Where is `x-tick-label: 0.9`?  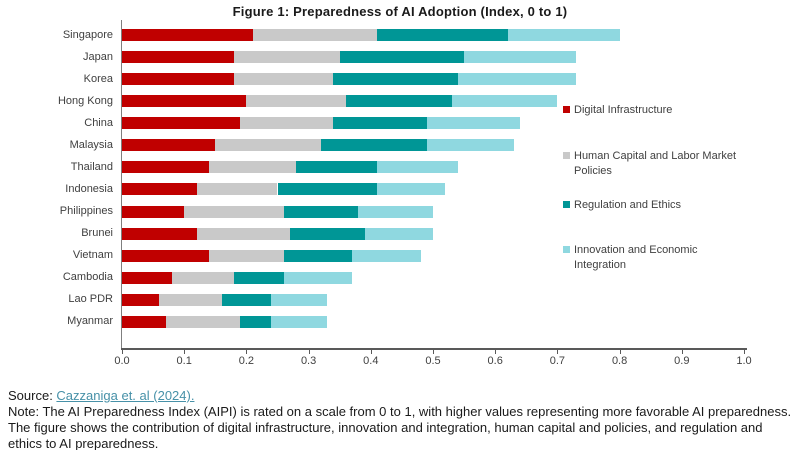
x-tick-label: 0.9 is located at coordinates (682, 361).